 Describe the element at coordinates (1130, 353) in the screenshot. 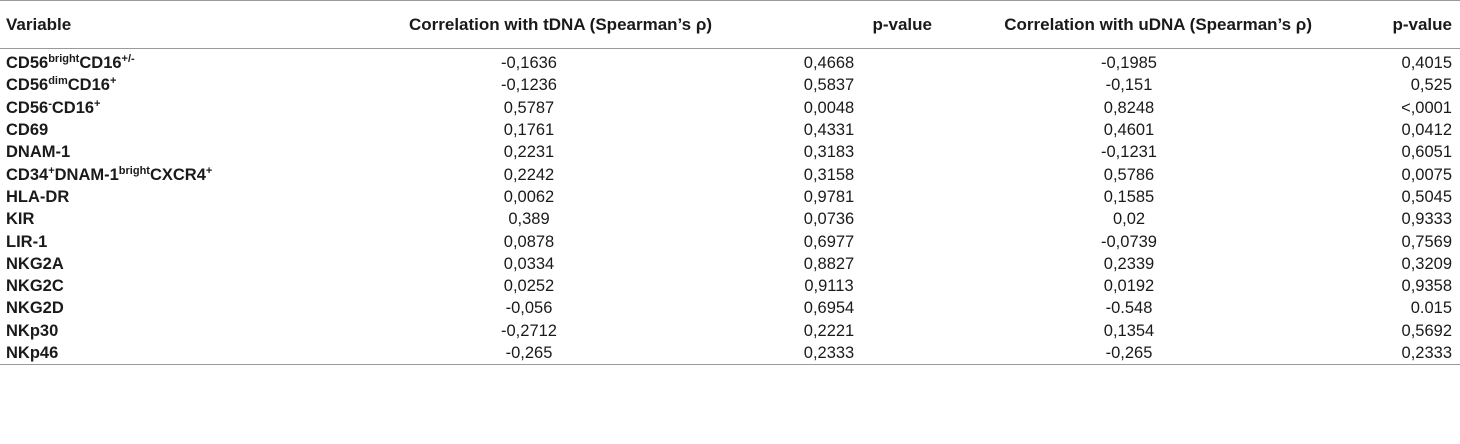

I see `corr-udna-cell: -0,265` at that location.